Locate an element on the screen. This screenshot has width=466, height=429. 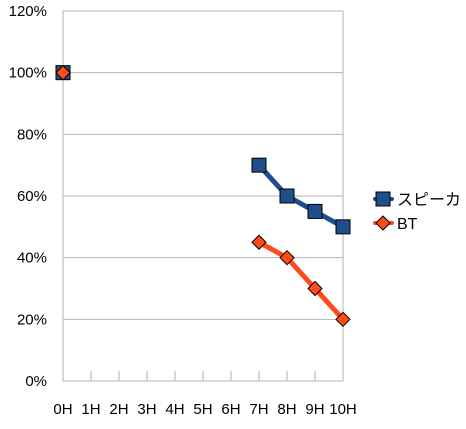
legend-item-1: スピーカ is located at coordinates (417, 200).